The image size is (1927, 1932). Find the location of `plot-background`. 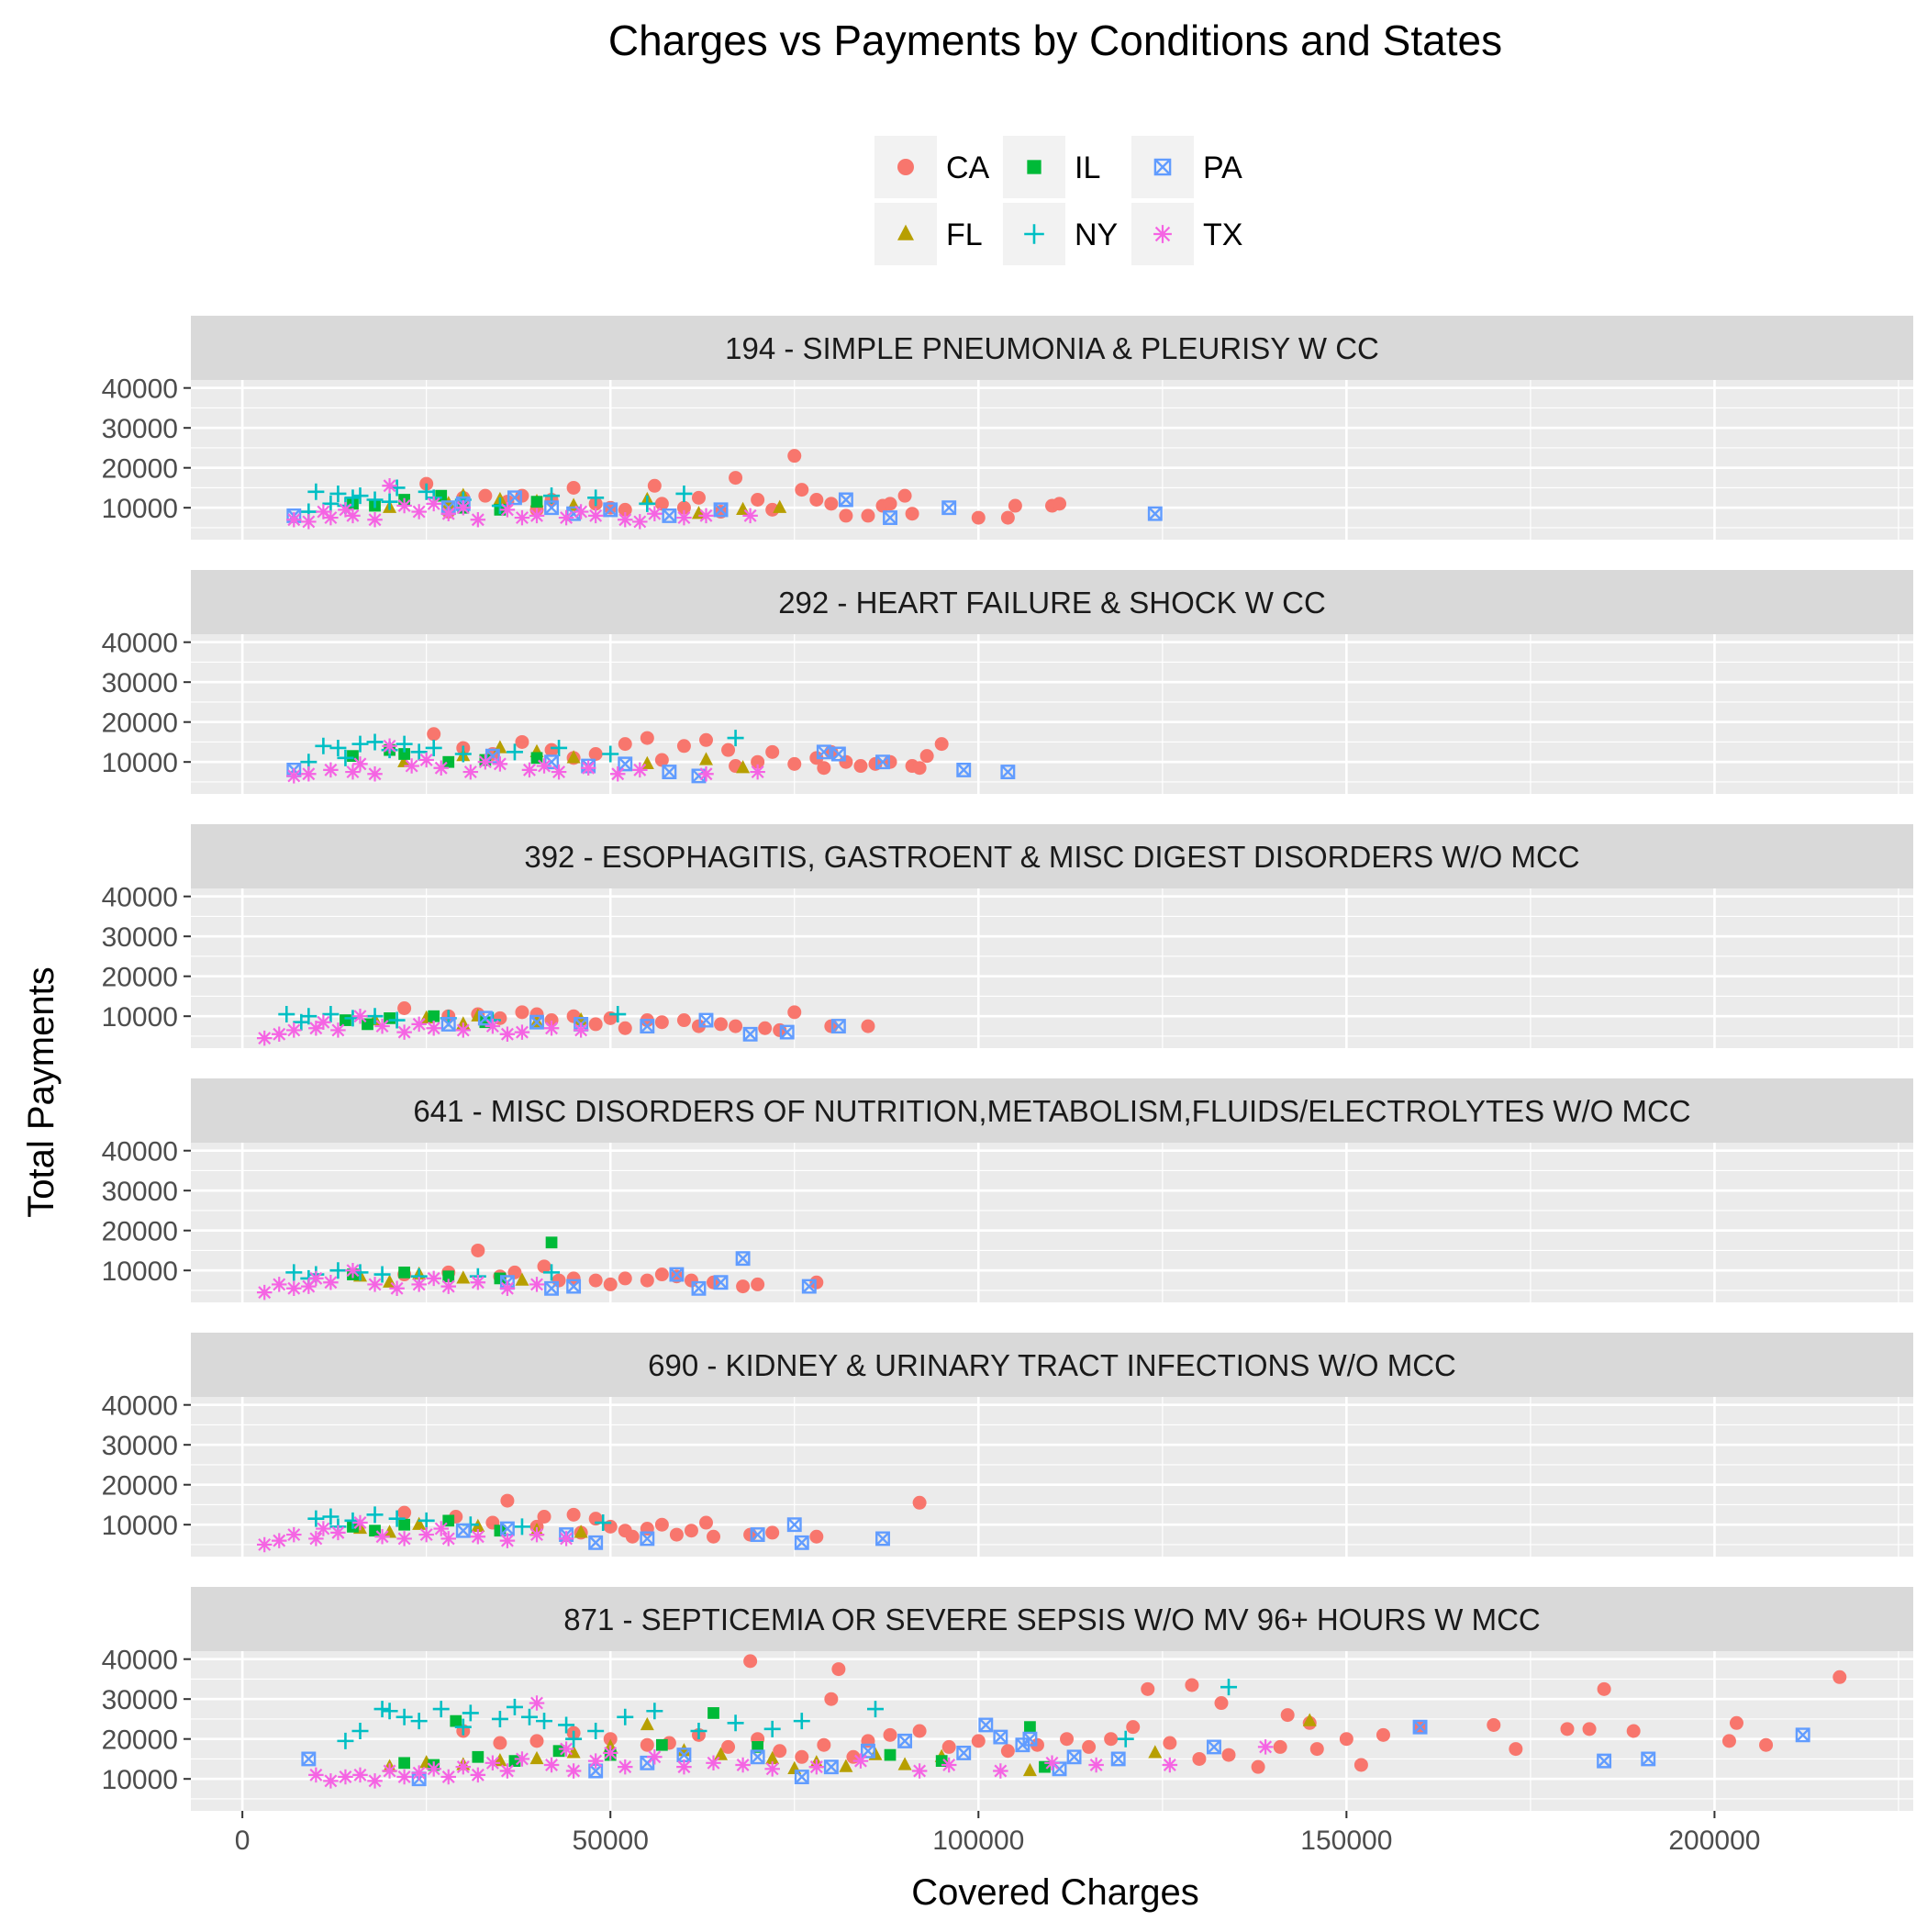

plot-background is located at coordinates (1052, 968).